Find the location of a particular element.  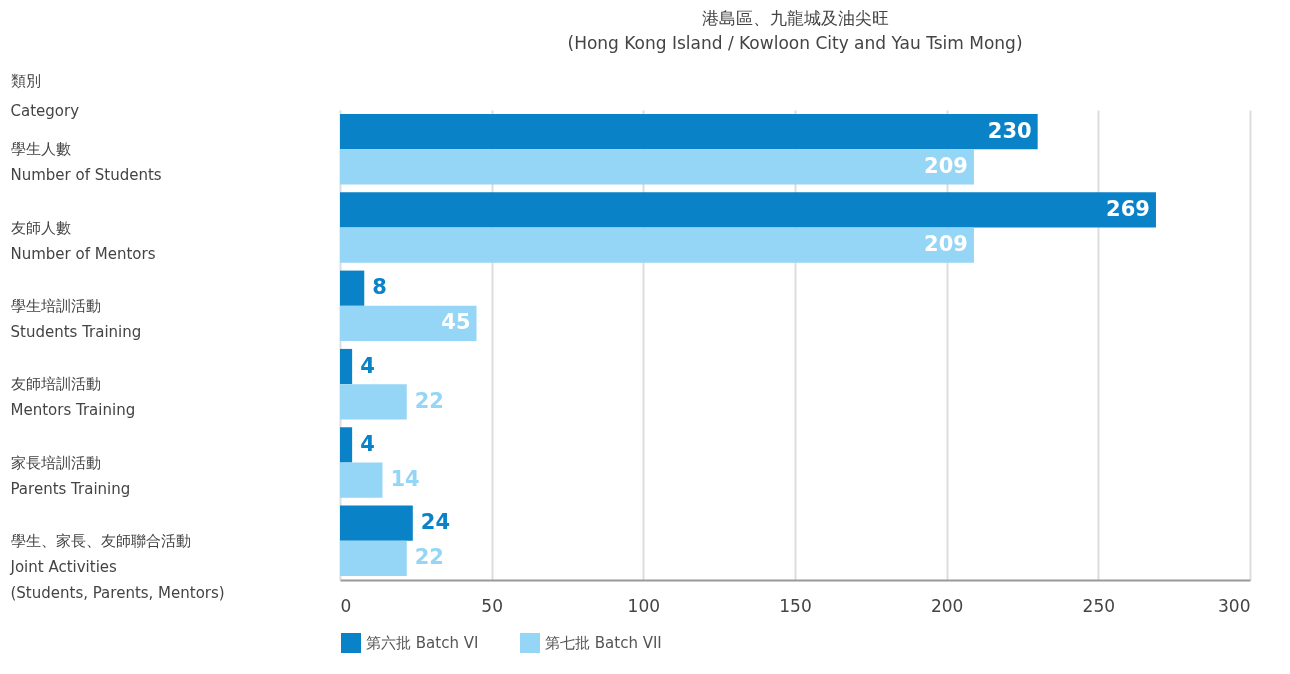

x-tick-label: 300 is located at coordinates (1234, 605).